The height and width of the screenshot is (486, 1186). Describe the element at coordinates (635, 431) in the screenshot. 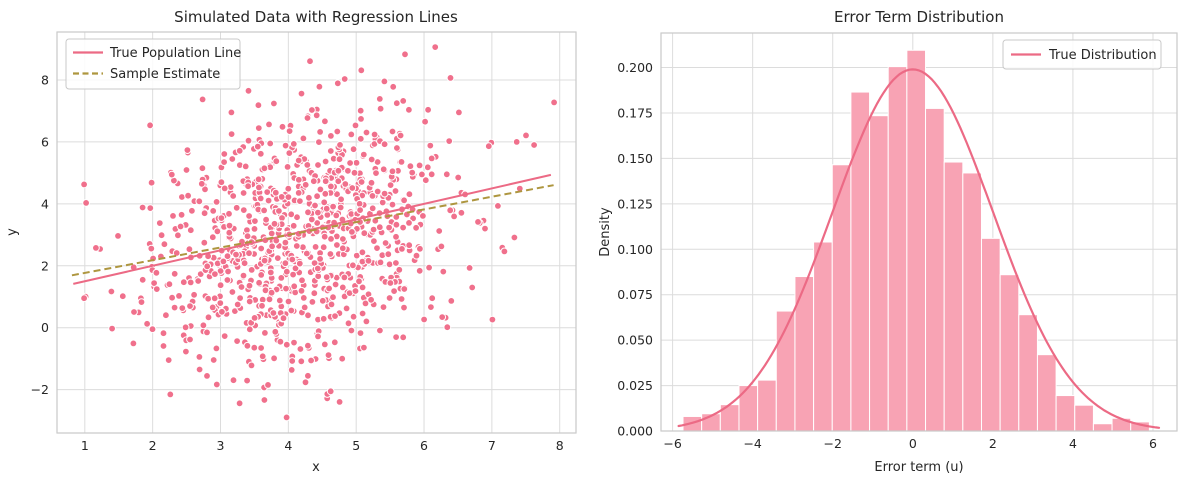

I see `y-tick-label: 0.000` at that location.